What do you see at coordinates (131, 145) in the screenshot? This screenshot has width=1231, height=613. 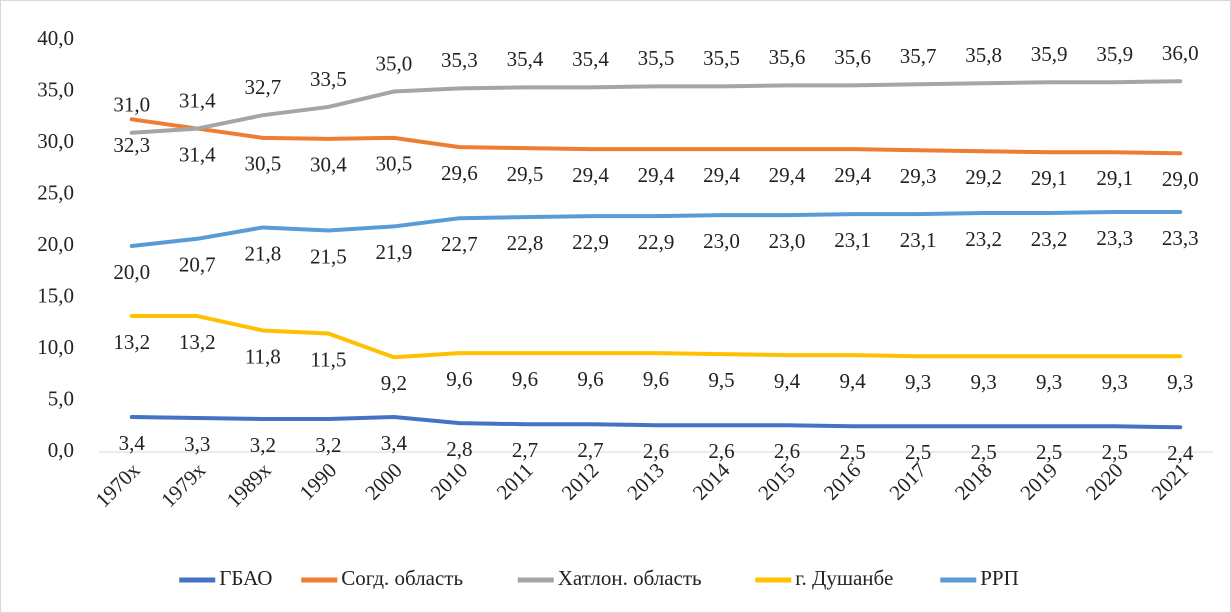 I see `data-label: 32,3` at bounding box center [131, 145].